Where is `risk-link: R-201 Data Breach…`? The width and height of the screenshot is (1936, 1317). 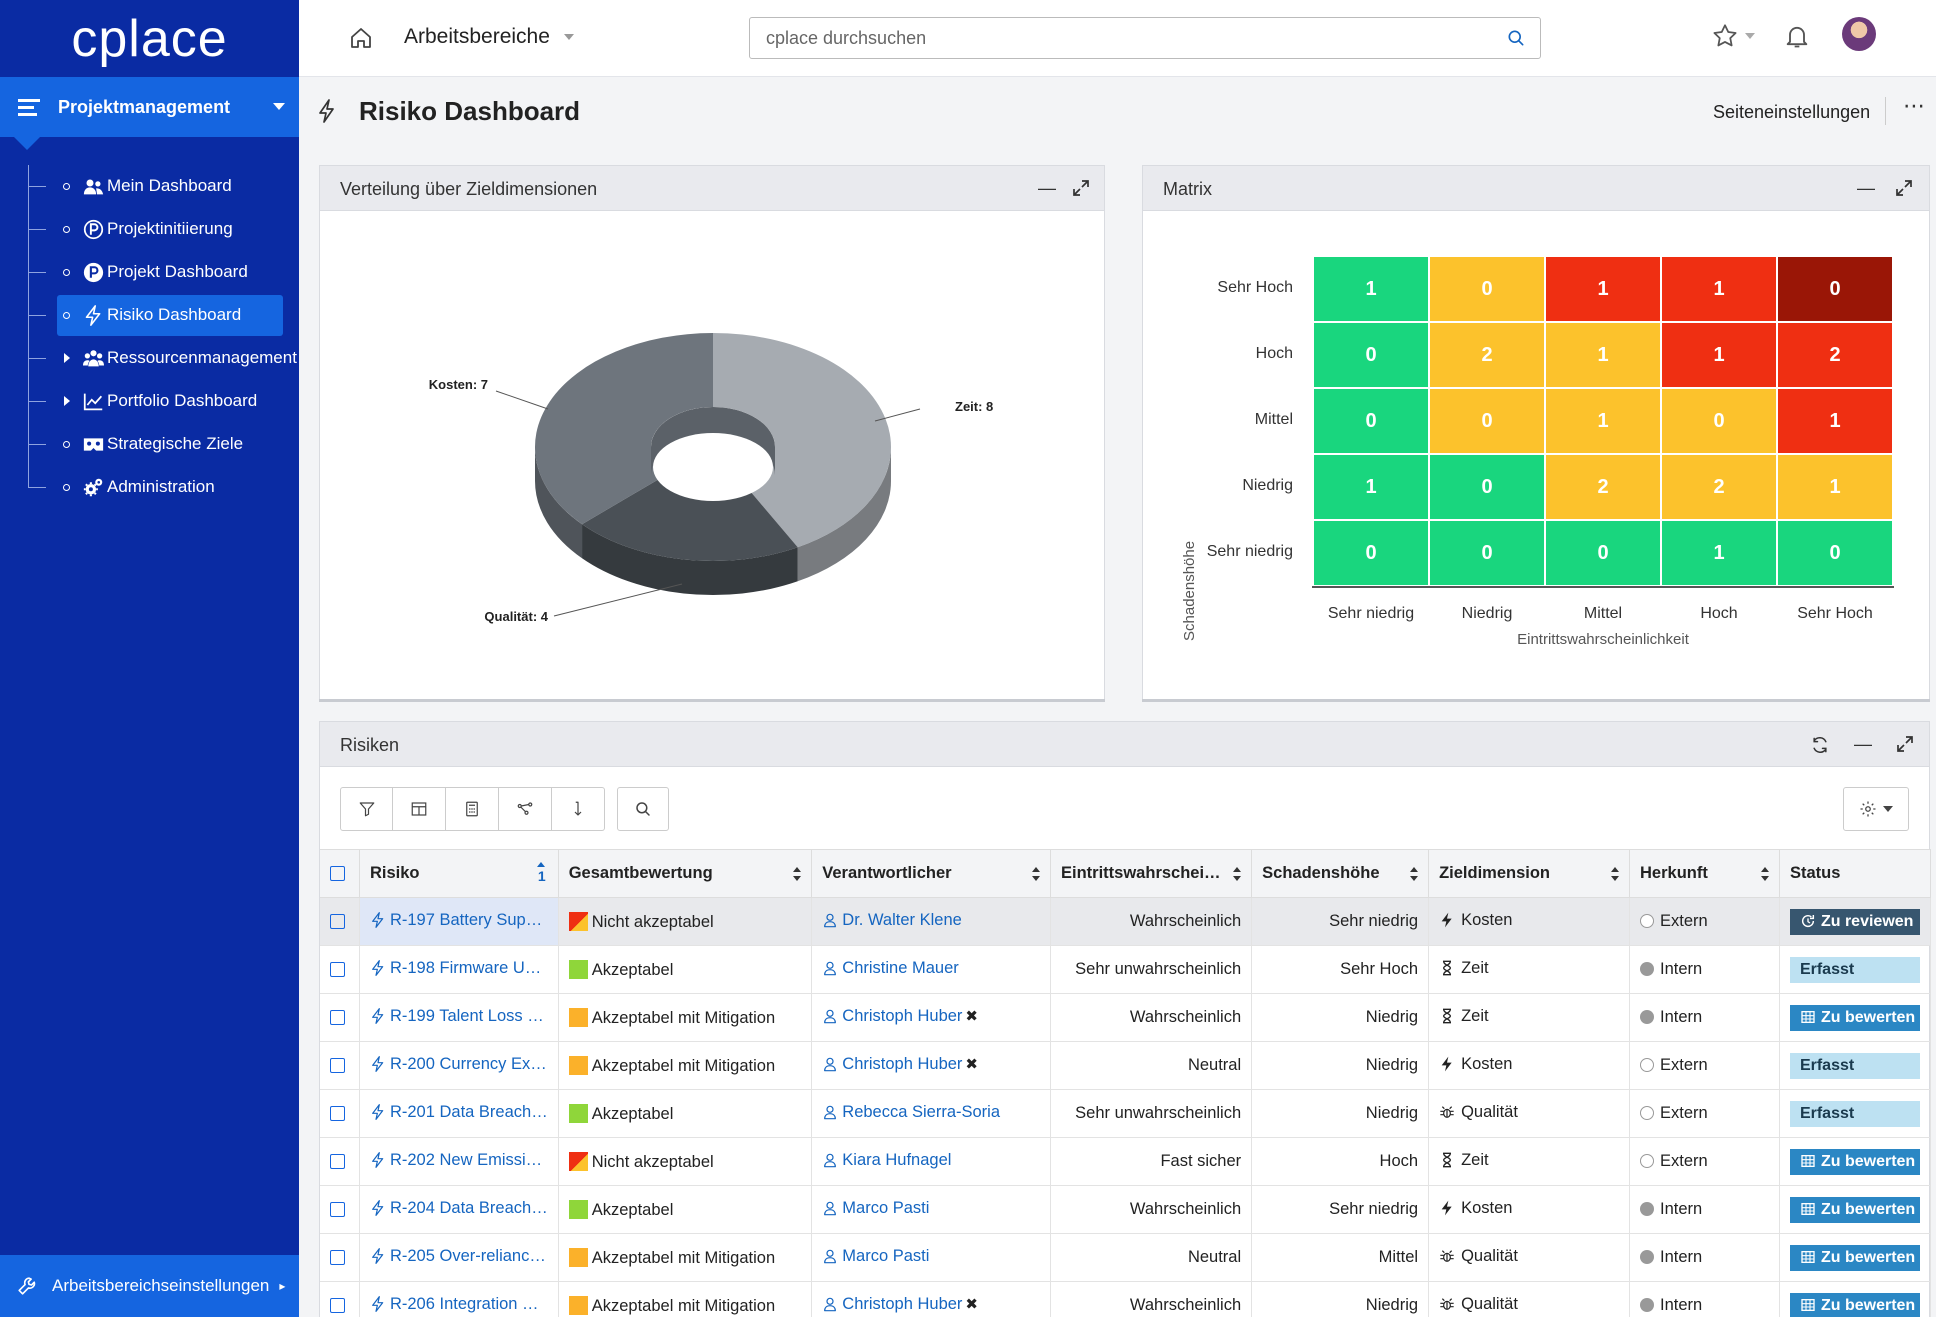 risk-link: R-201 Data Breach… is located at coordinates (468, 1111).